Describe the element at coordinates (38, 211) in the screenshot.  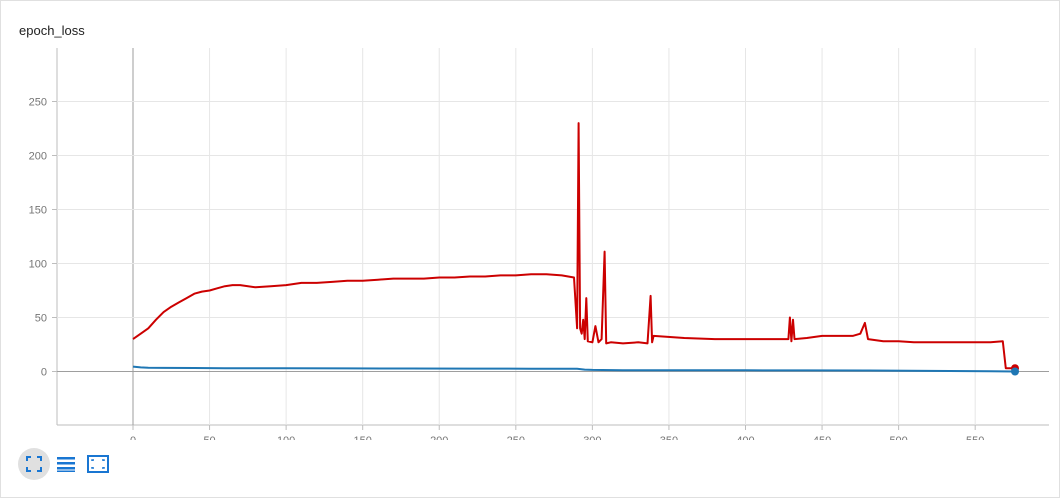
I see `y-tick-label: 150` at that location.